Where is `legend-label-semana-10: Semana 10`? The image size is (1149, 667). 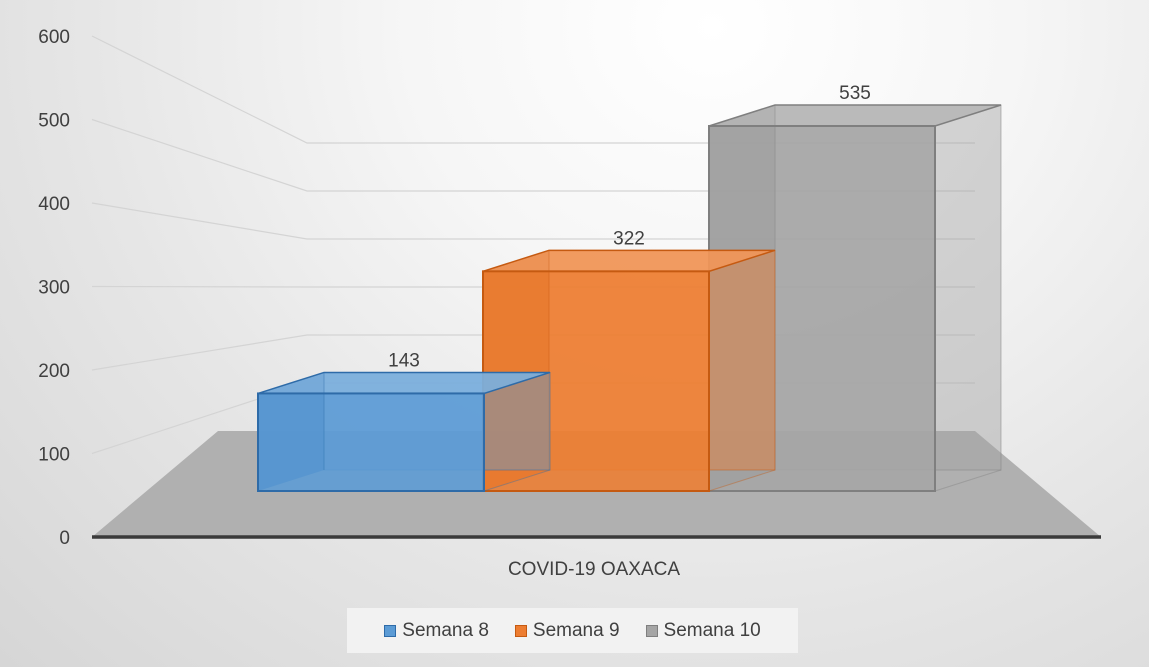
legend-label-semana-10: Semana 10 is located at coordinates (712, 630).